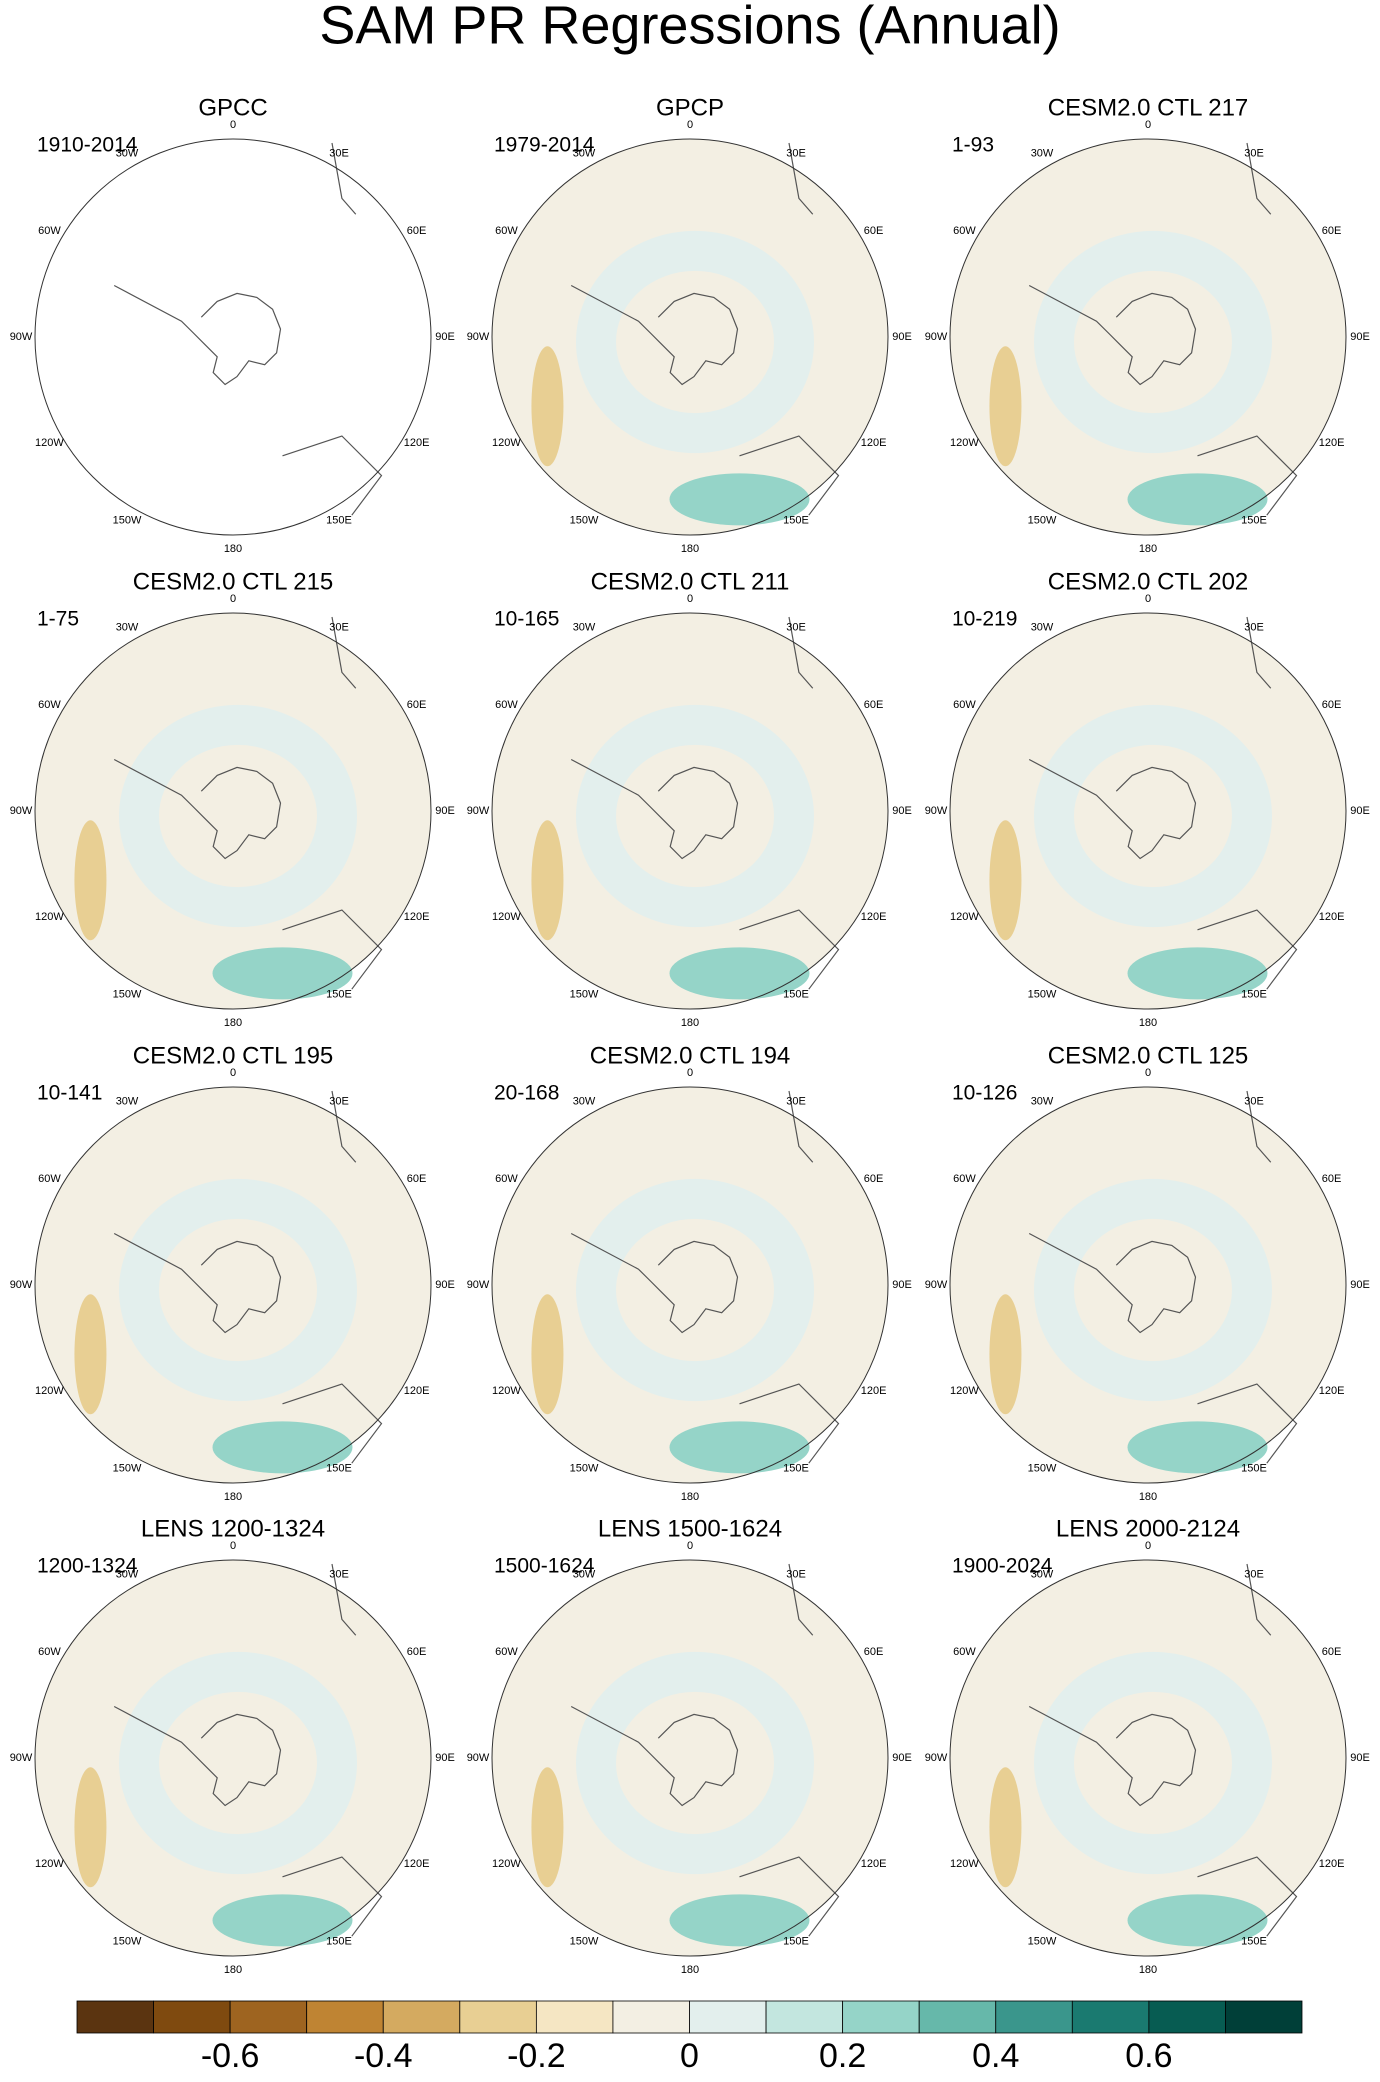  Describe the element at coordinates (233, 1528) in the screenshot. I see `panel-title: LENS 1200-1324` at that location.